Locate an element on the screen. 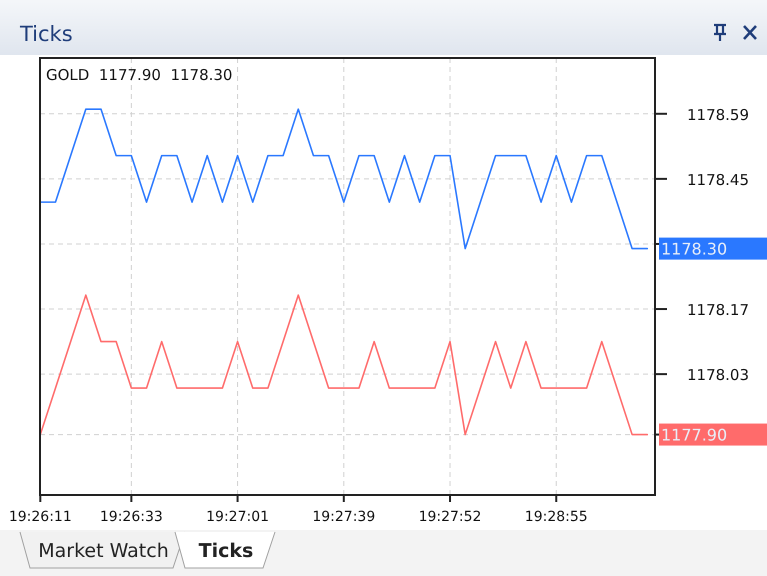  x-tick-label: 19:27:52 is located at coordinates (450, 517).